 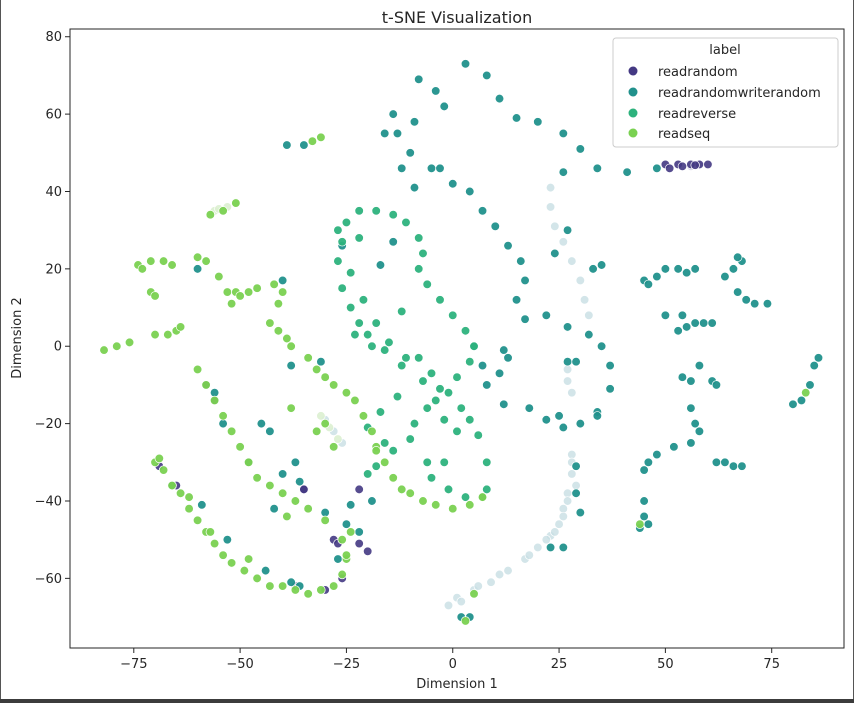 I want to click on x-tick-label: −25, so click(x=346, y=664).